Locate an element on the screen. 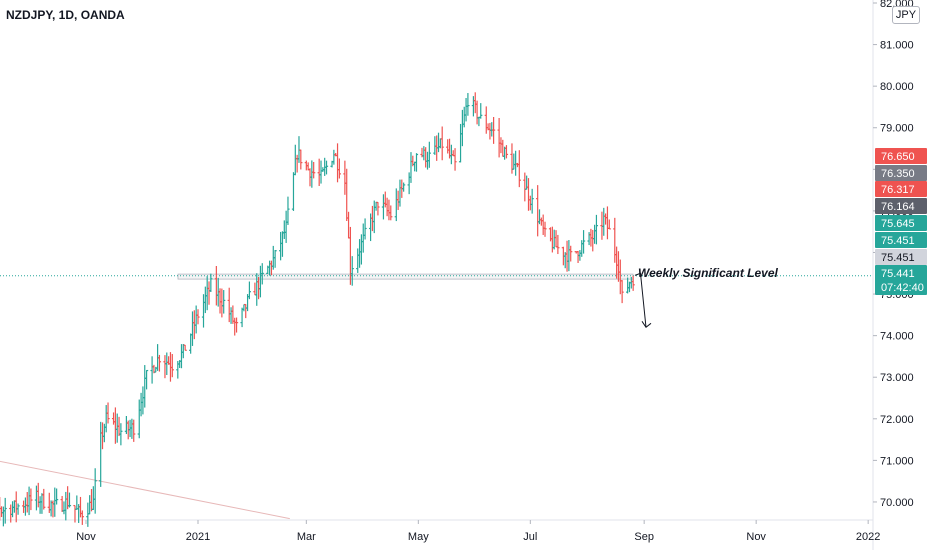 This screenshot has height=550, width=932. price-label-text: 75.441 is located at coordinates (898, 274).